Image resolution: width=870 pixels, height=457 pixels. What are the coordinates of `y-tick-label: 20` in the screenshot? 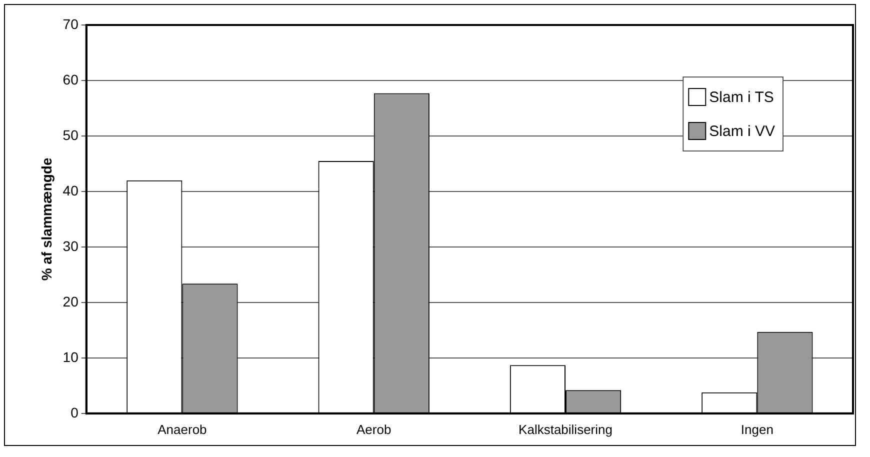 It's located at (70, 301).